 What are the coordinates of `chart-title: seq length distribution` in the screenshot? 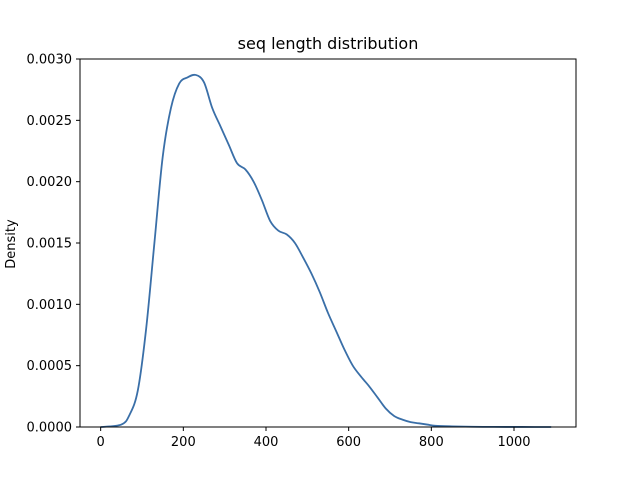 It's located at (328, 43).